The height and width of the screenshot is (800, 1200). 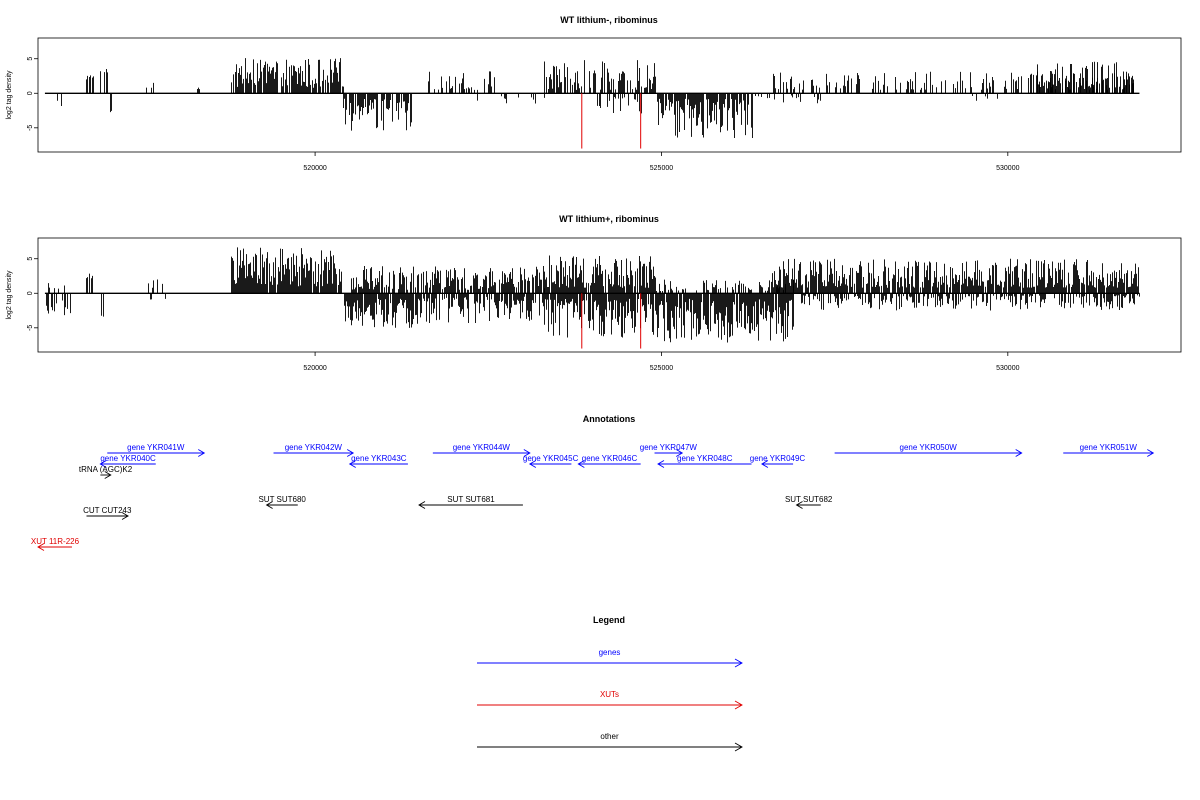 What do you see at coordinates (106, 469) in the screenshot?
I see `feature-label: tRNA (AGC)K2` at bounding box center [106, 469].